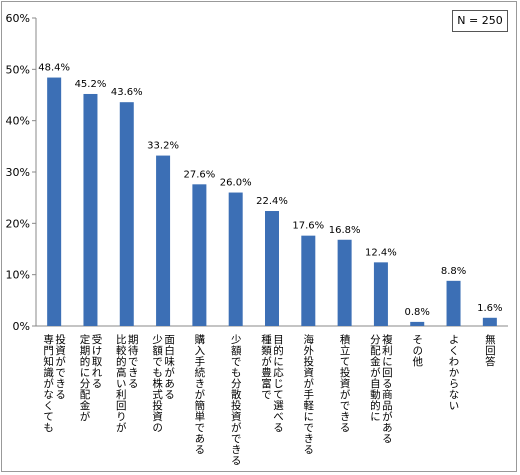  What do you see at coordinates (489, 350) in the screenshot?
I see `category-label: 無回答` at bounding box center [489, 350].